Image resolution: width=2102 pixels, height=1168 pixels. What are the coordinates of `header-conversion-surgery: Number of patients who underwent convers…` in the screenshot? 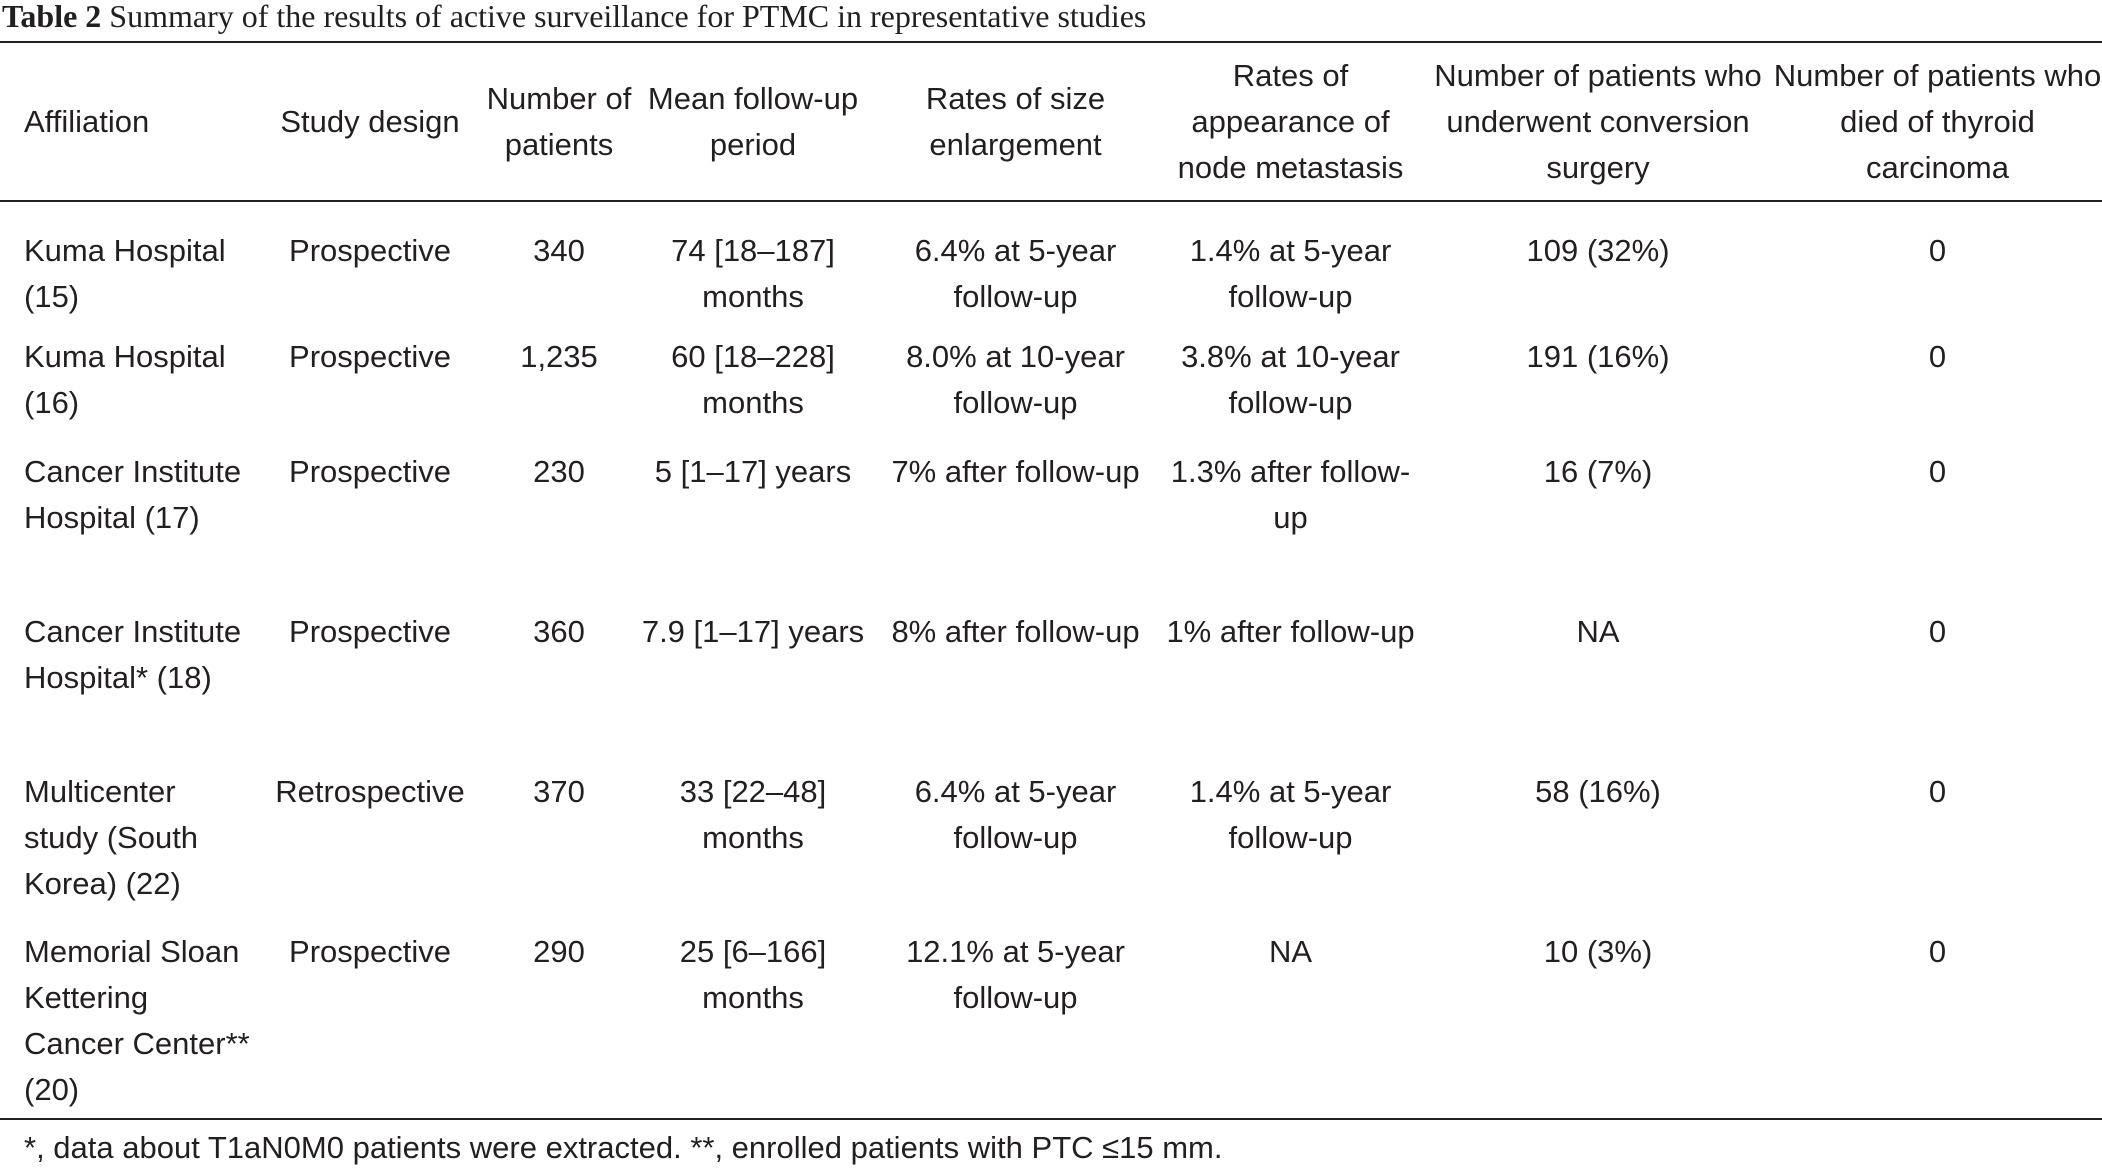 It's located at (1598, 121).